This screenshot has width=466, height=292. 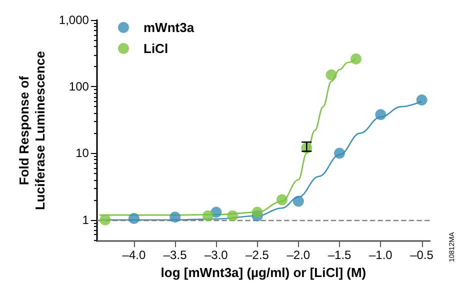 I want to click on x-tick-label: –1.5, so click(x=340, y=255).